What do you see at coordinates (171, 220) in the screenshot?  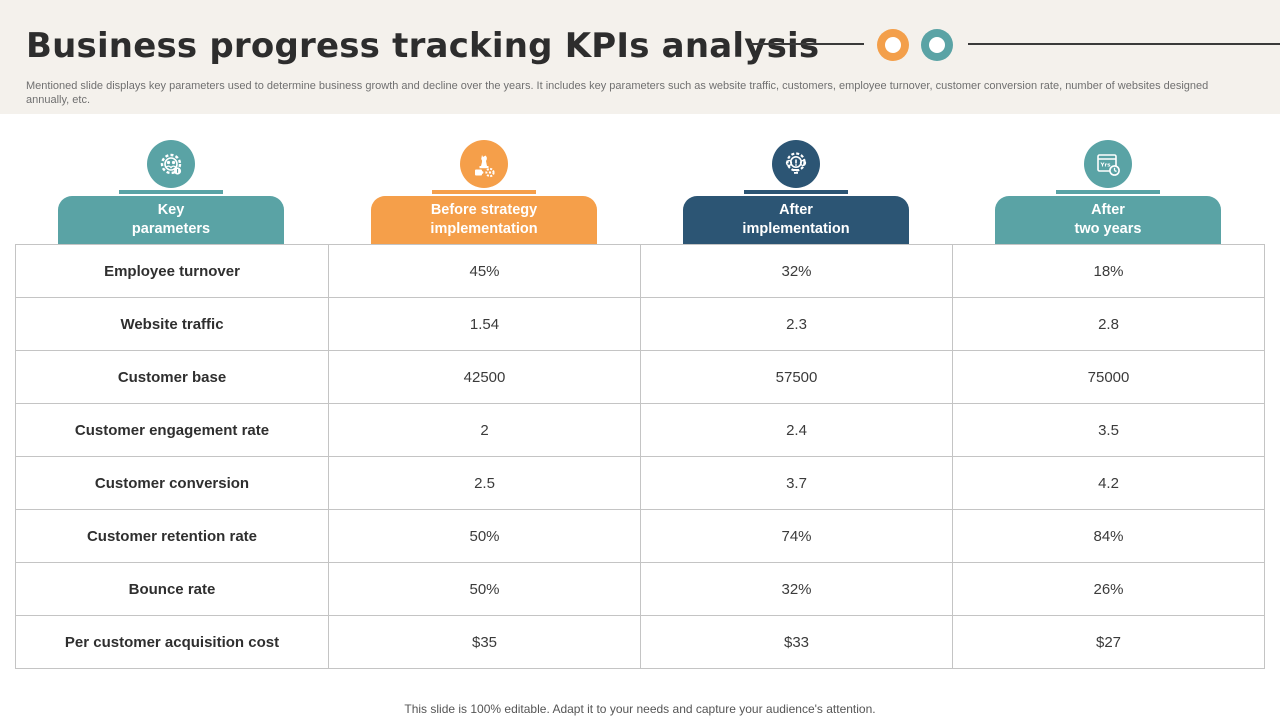 I see `column-label: Key parameters` at bounding box center [171, 220].